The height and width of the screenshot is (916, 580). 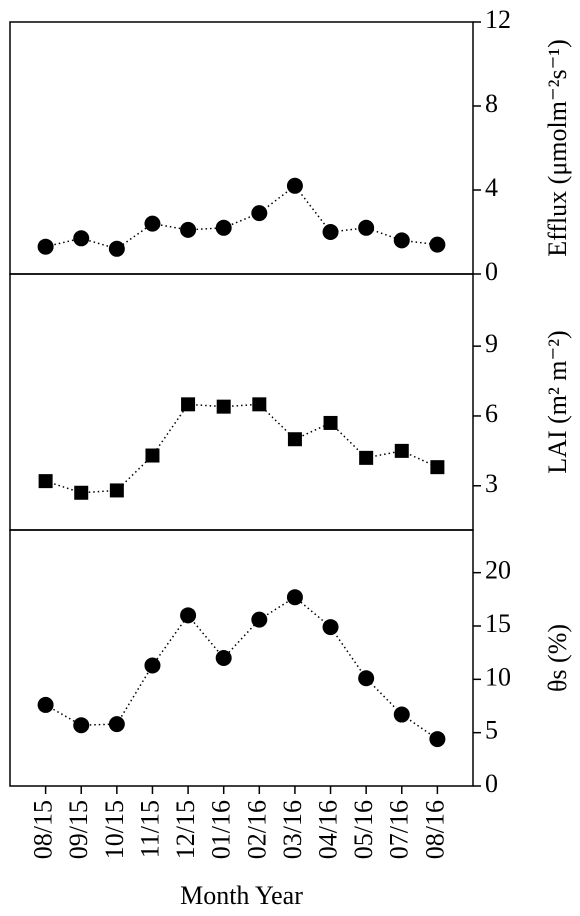 I want to click on y-tick-label: 10, so click(x=498, y=676).